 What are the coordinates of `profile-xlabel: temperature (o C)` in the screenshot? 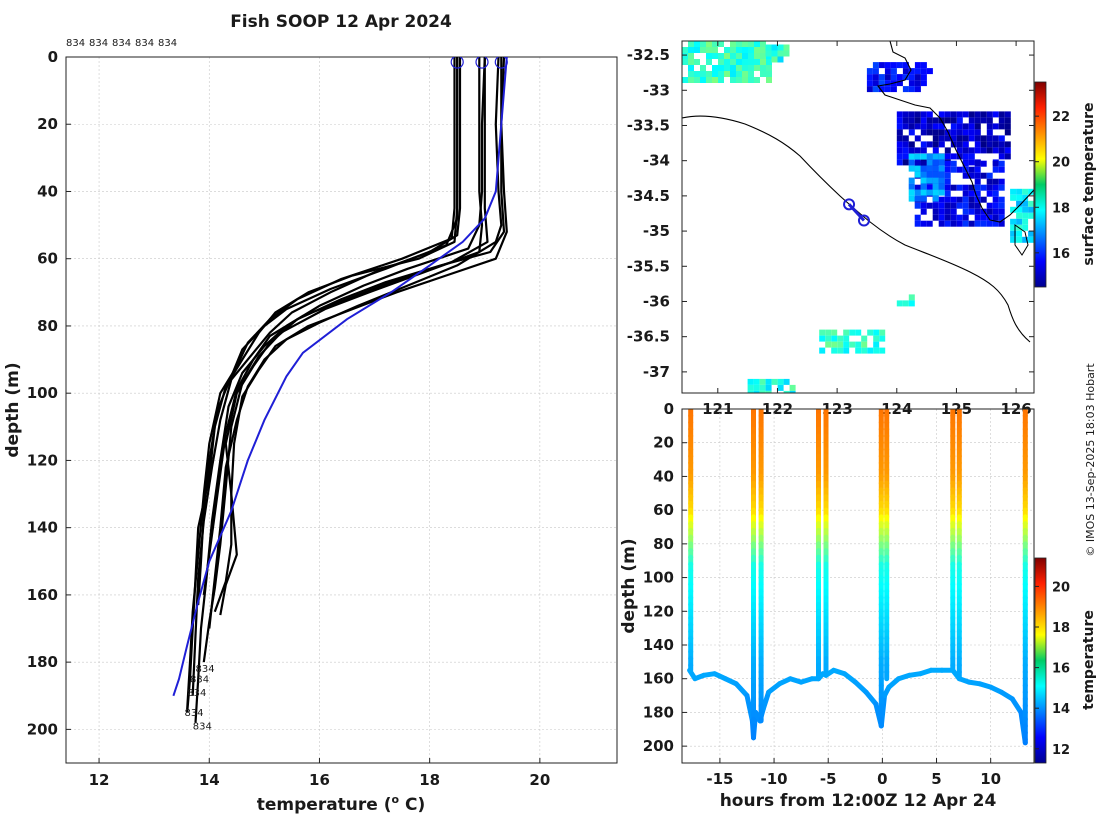 It's located at (341, 804).